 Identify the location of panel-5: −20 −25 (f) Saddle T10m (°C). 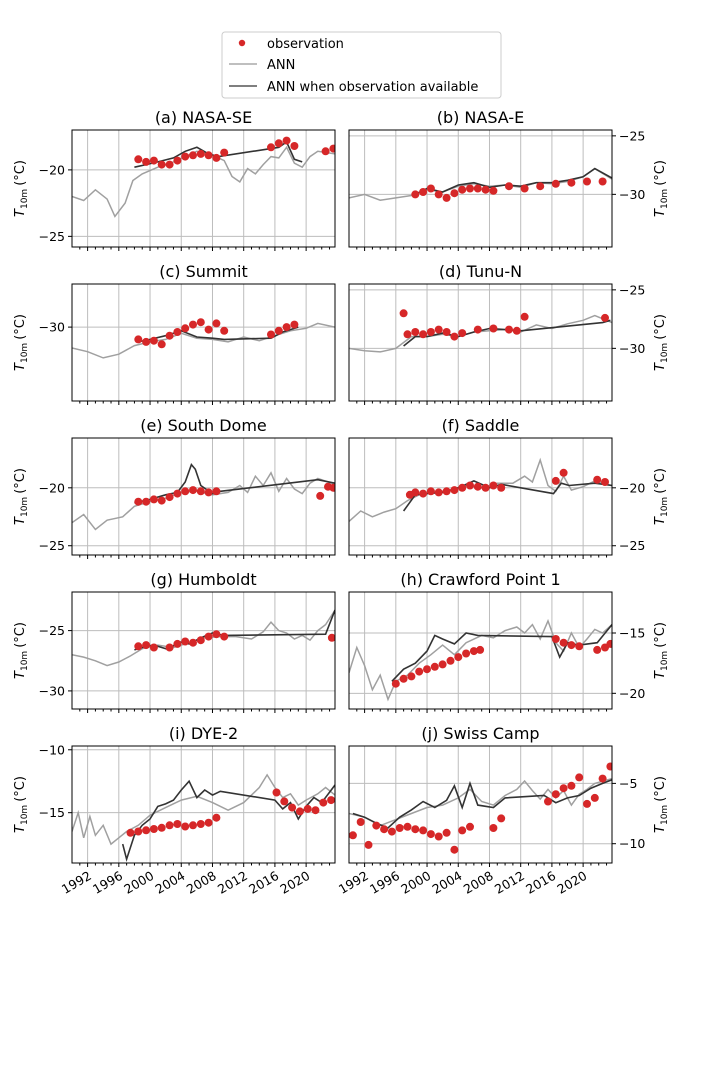
(509, 487).